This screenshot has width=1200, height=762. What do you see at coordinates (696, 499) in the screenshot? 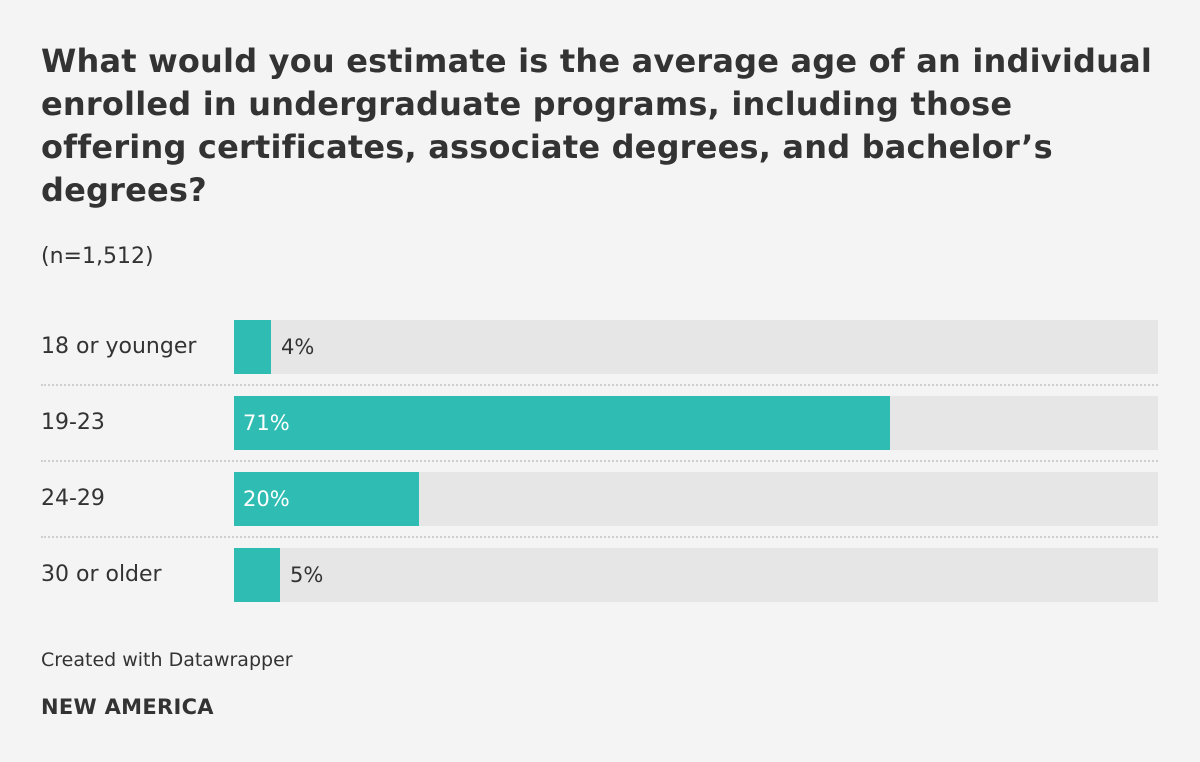
I see `bar-track: 20%` at bounding box center [696, 499].